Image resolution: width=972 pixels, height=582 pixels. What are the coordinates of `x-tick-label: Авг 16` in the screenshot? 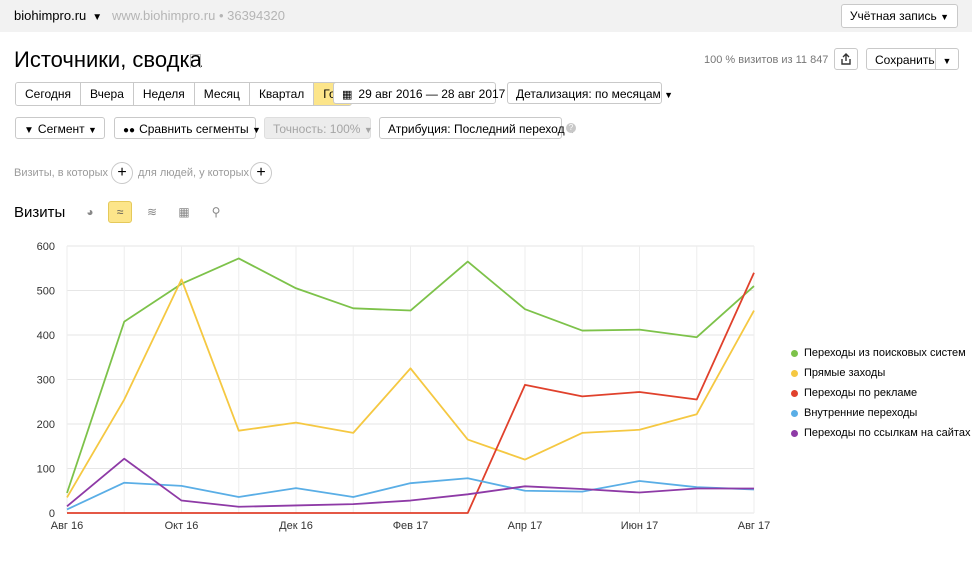 It's located at (67, 526).